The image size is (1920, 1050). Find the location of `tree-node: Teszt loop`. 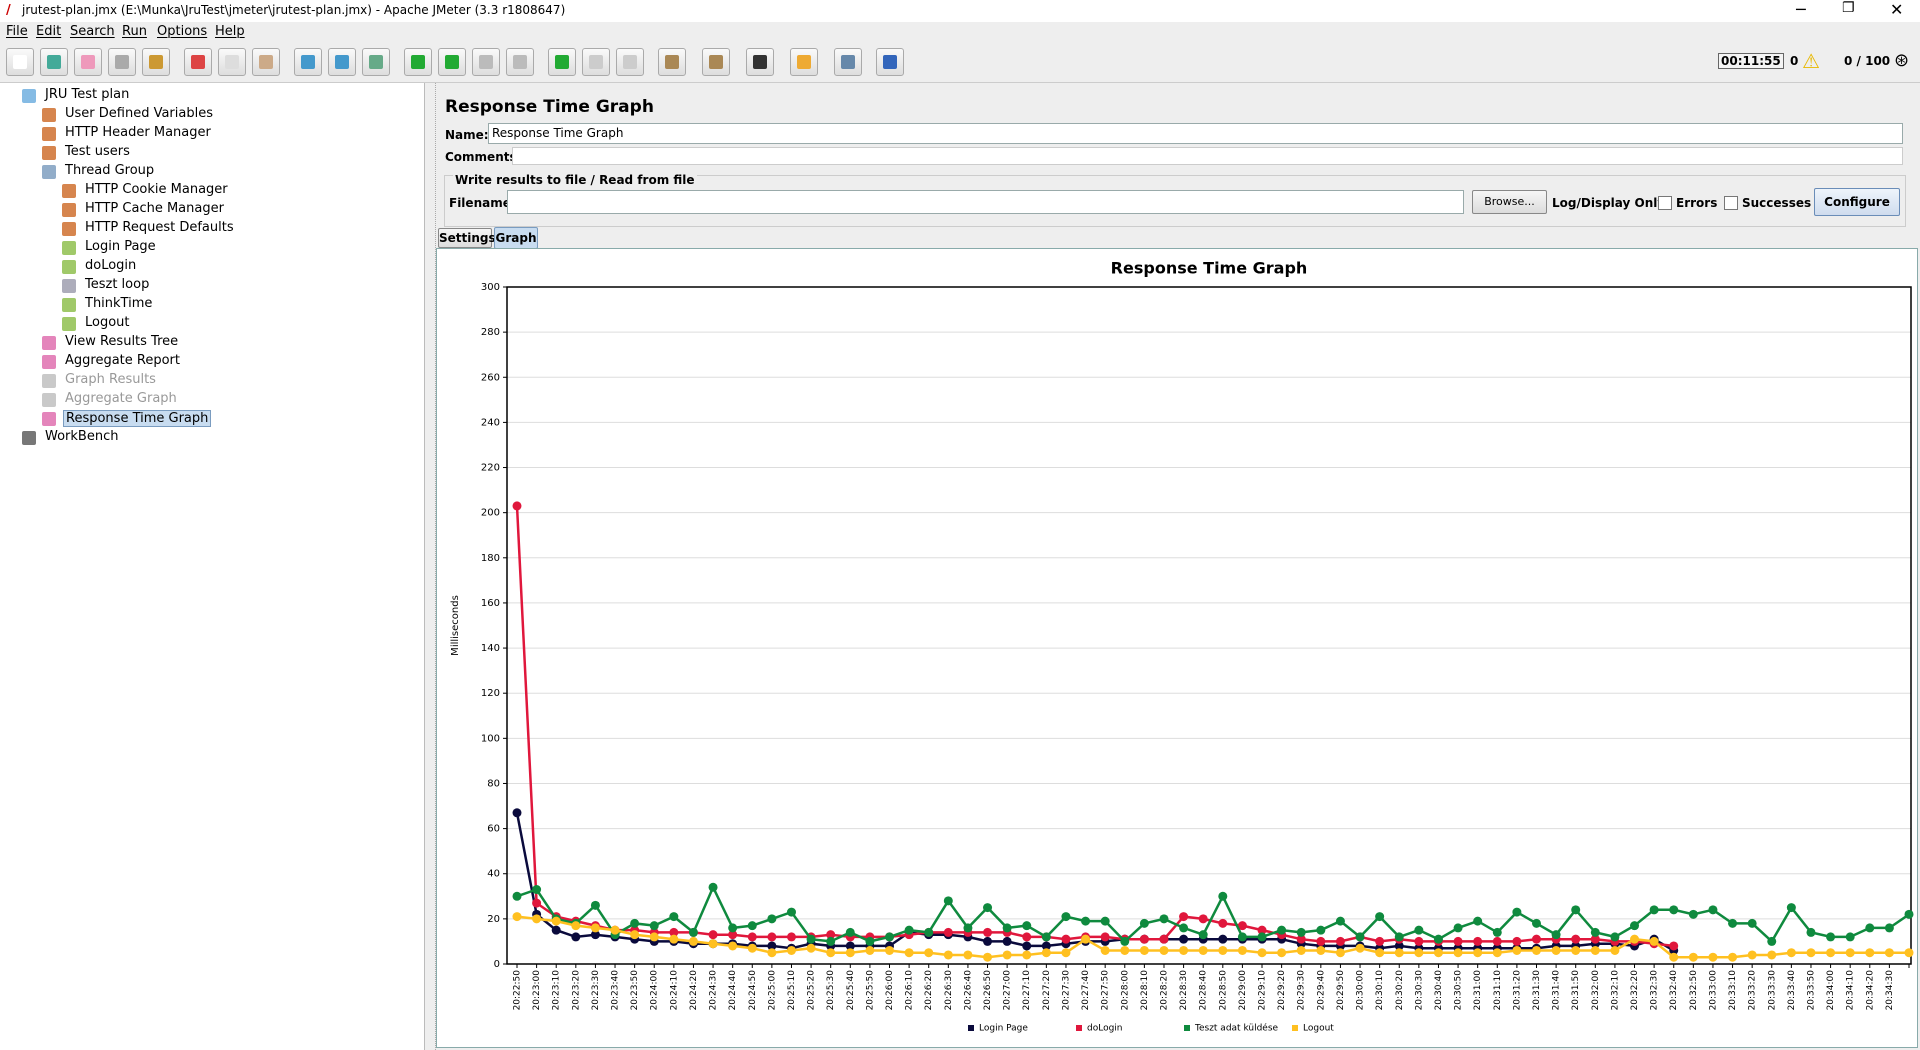

tree-node: Teszt loop is located at coordinates (117, 284).